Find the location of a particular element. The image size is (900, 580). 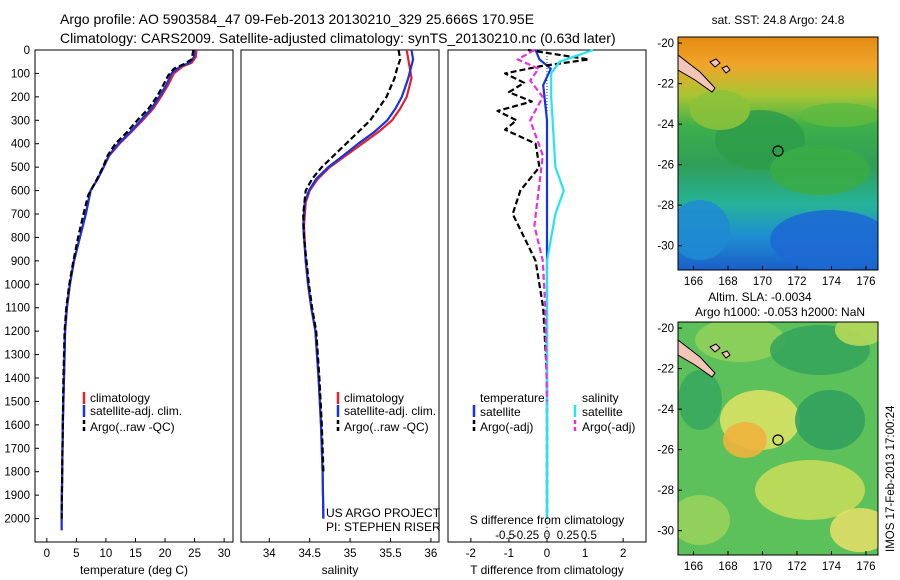

sla-patches is located at coordinates (778, 437).